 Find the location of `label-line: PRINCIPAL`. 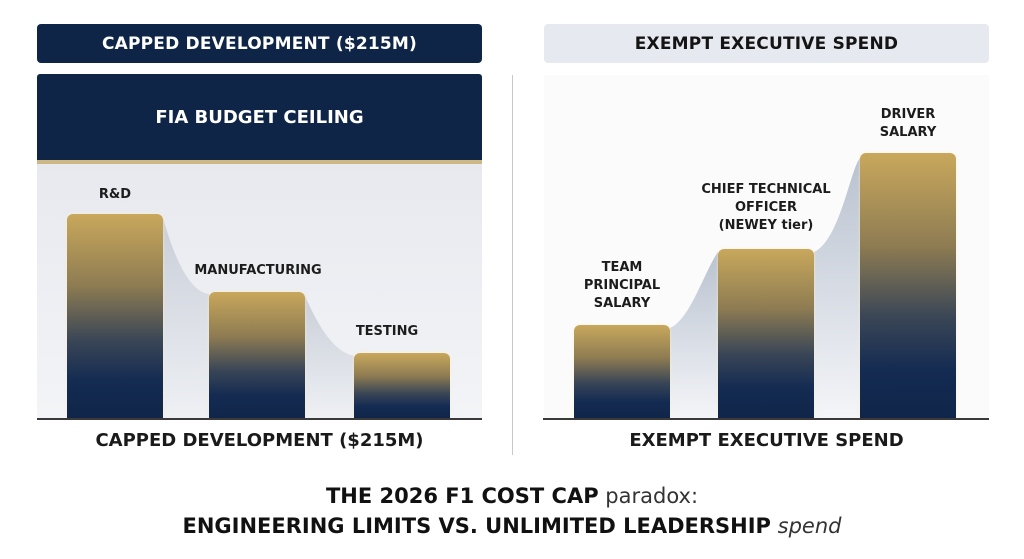

label-line: PRINCIPAL is located at coordinates (622, 285).